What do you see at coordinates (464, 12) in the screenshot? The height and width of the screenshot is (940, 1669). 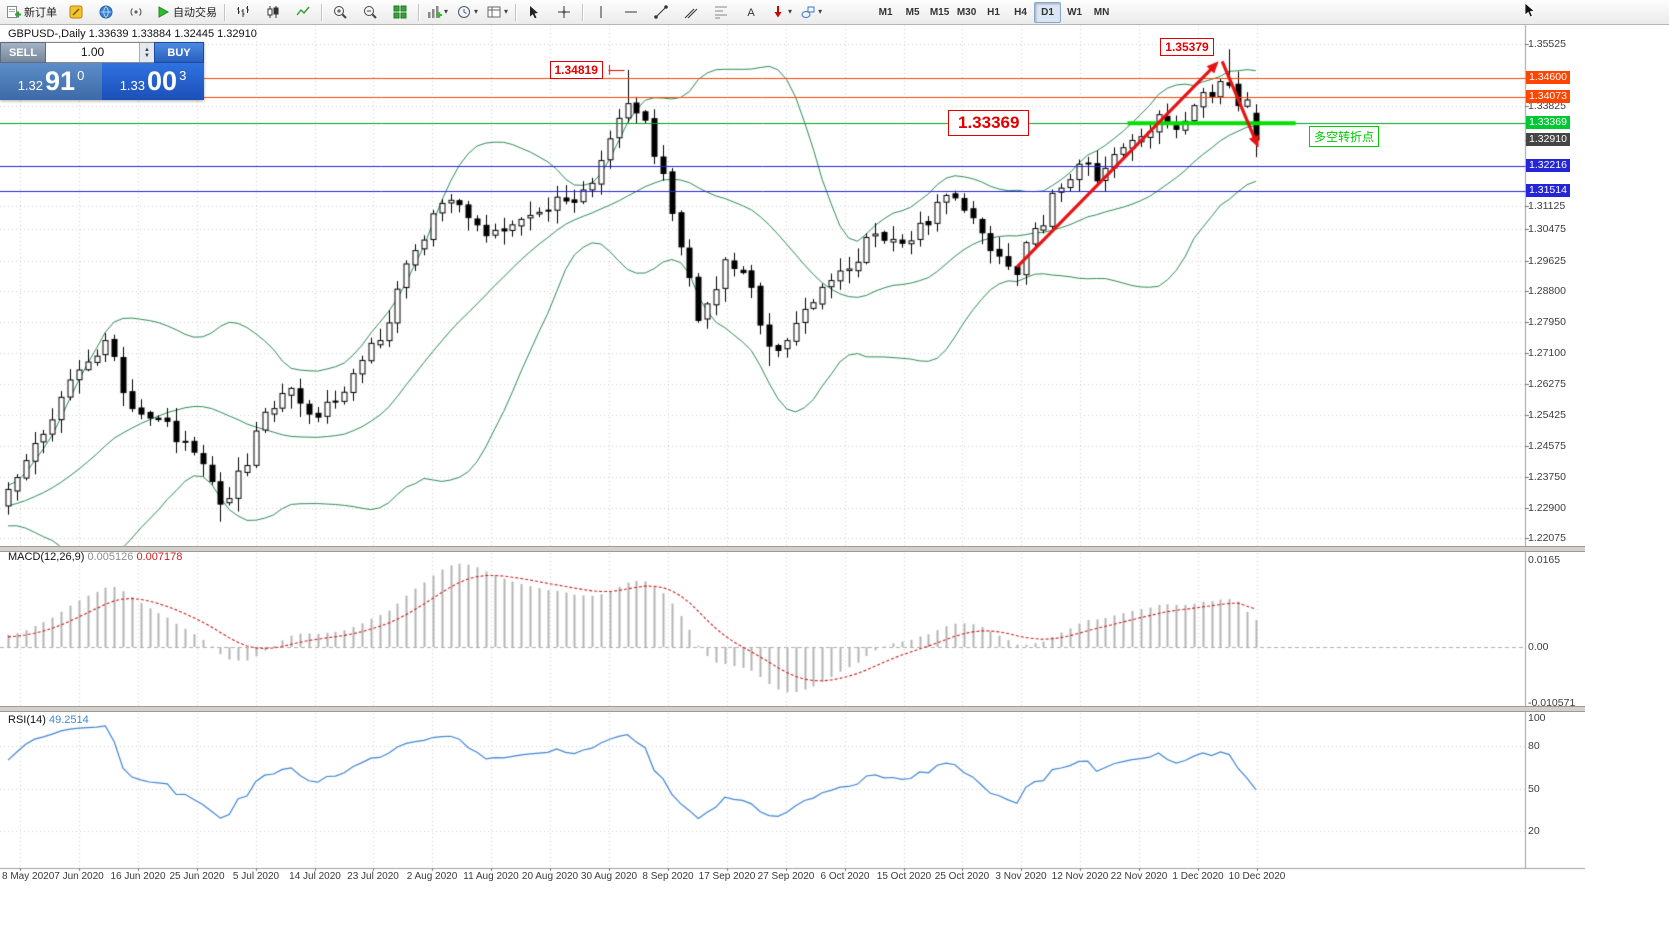 I see `periods-icon` at bounding box center [464, 12].